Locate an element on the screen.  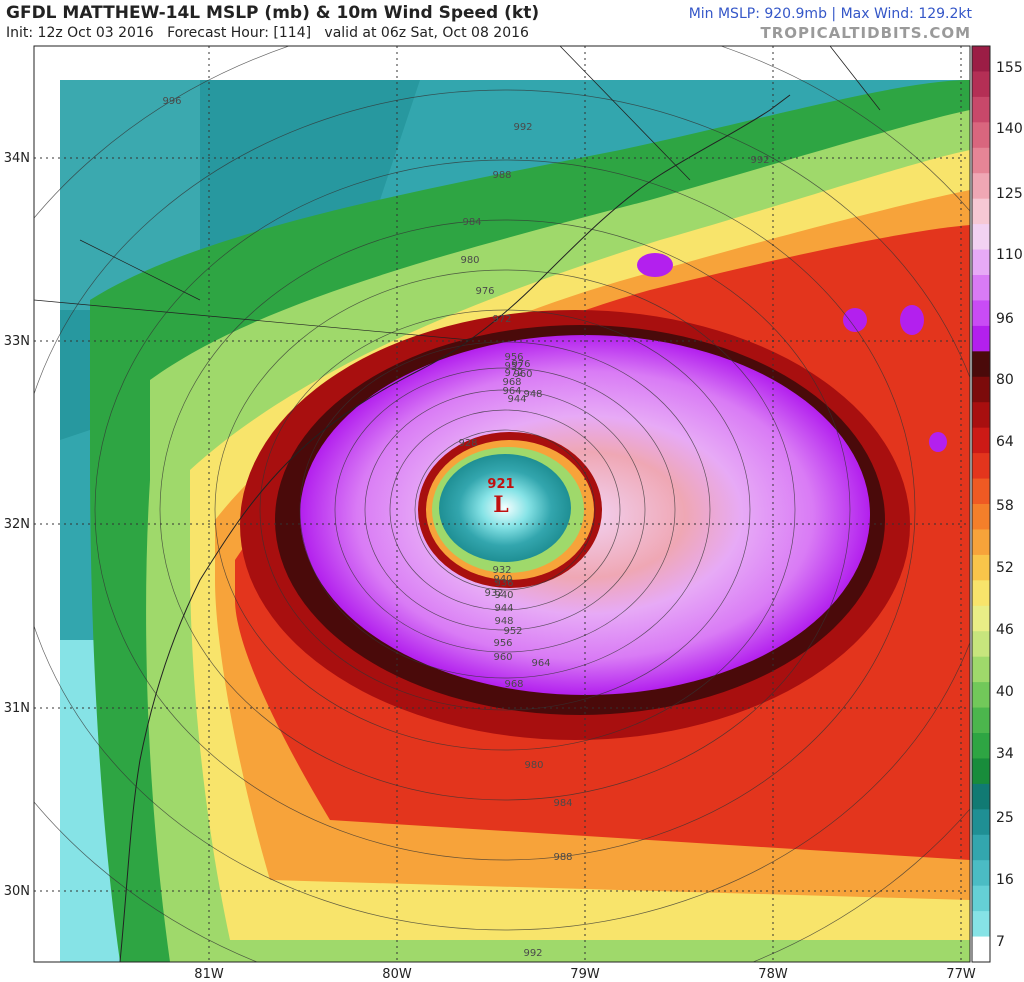
low-pressure-marker: L is located at coordinates (500, 505).